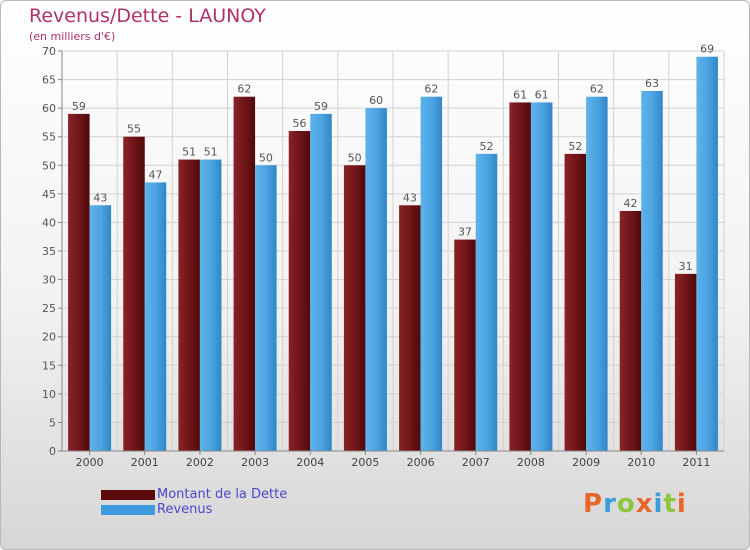 This screenshot has width=750, height=550. I want to click on data-label-revenus: 59, so click(321, 106).